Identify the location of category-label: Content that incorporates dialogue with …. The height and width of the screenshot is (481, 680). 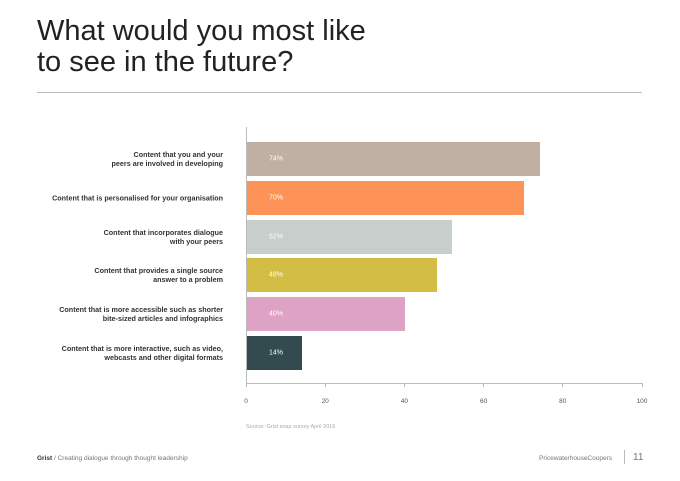
(163, 236).